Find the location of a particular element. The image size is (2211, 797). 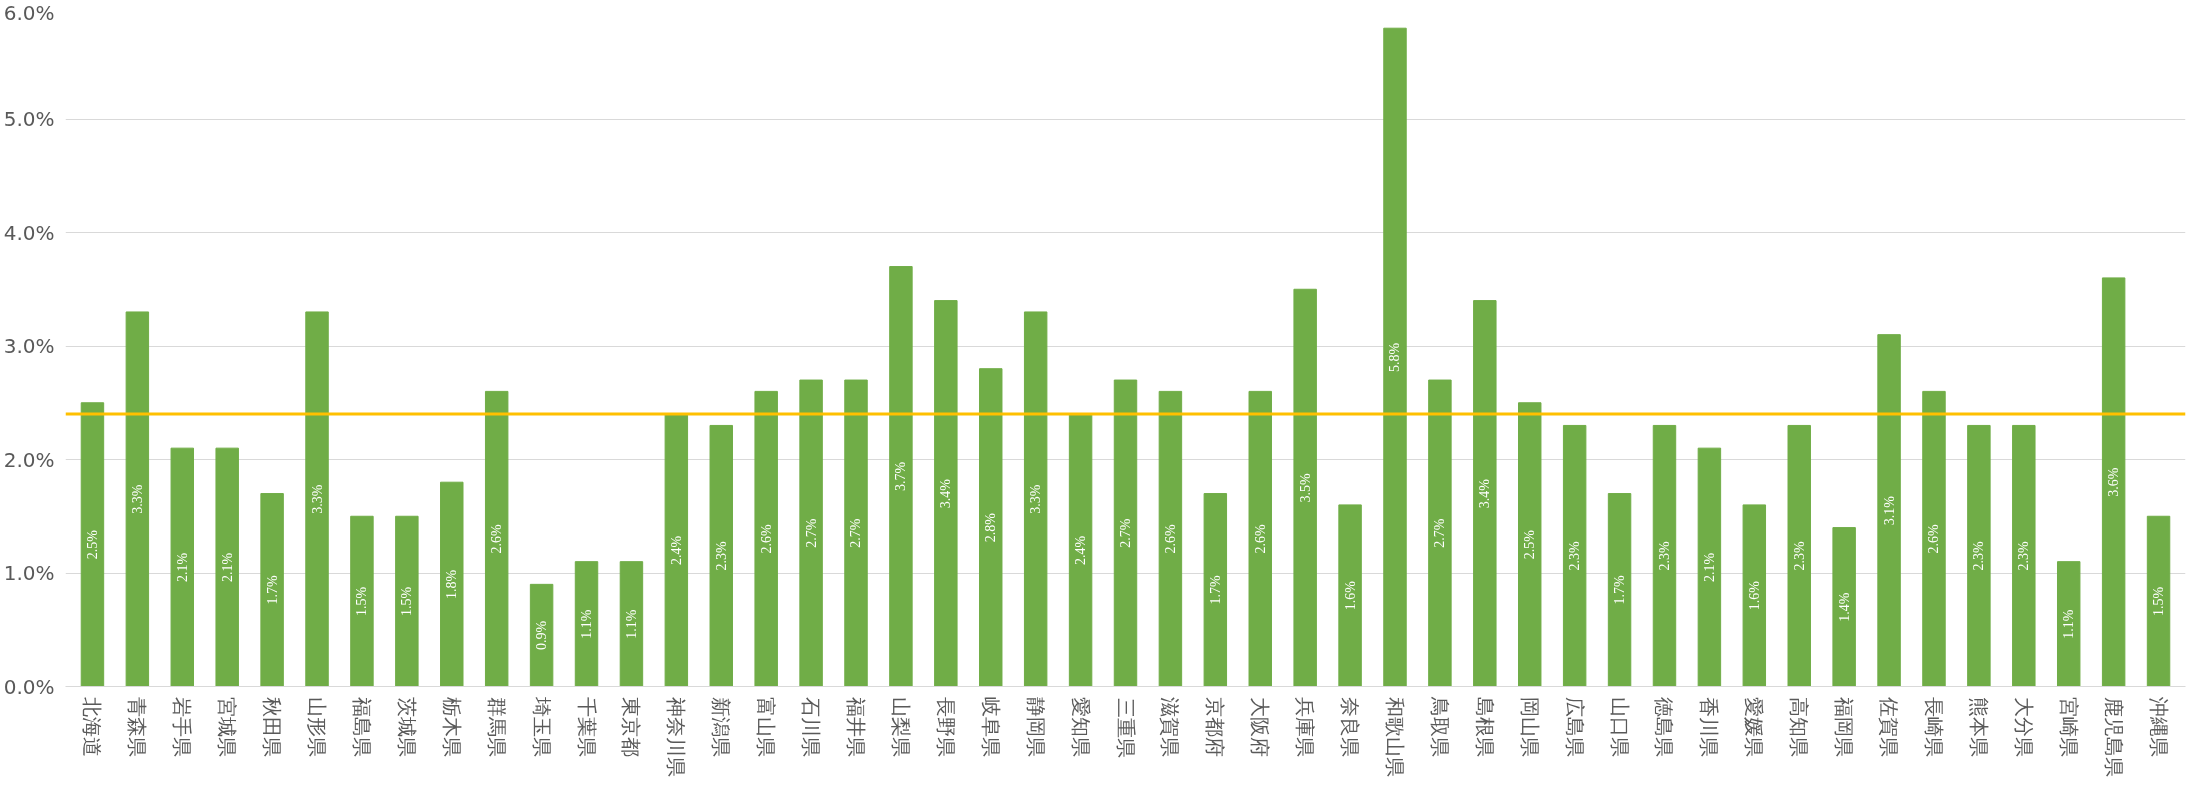

x-tick-label: 岩手県 is located at coordinates (182, 727).